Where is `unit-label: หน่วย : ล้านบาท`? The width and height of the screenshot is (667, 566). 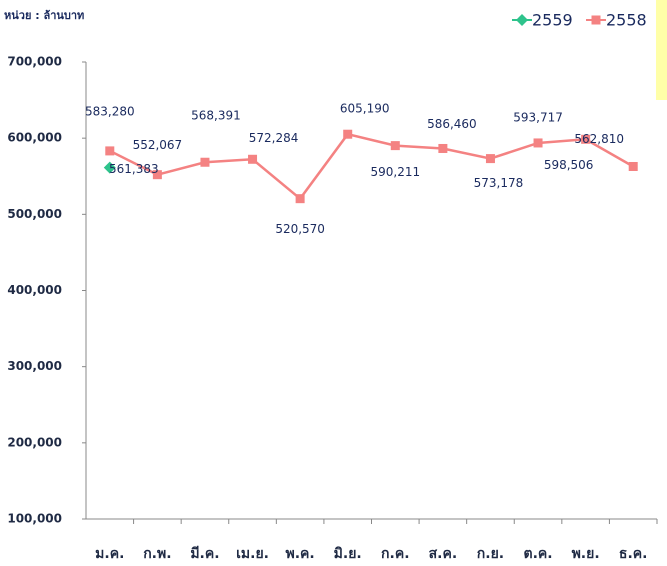
unit-label: หน่วย : ล้านบาท is located at coordinates (44, 15).